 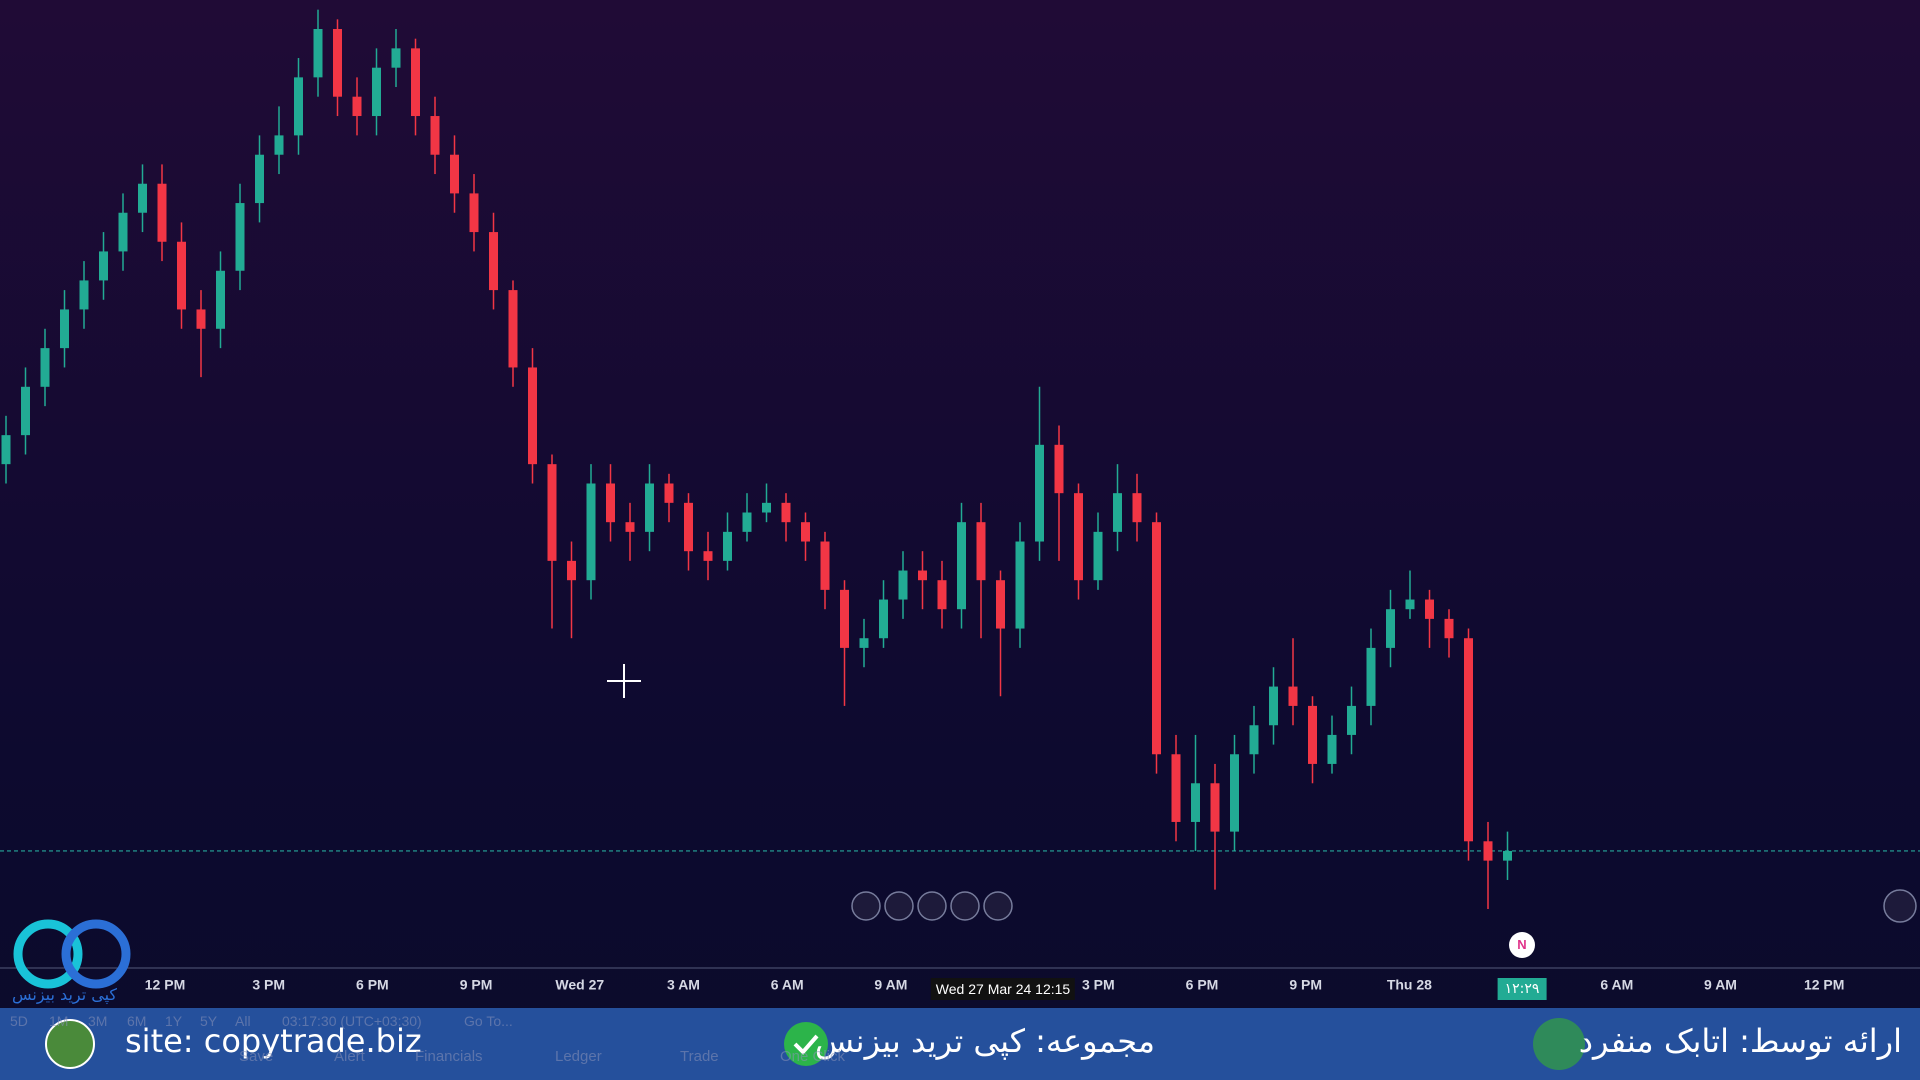 I want to click on range-button: 5Y, so click(x=209, y=1021).